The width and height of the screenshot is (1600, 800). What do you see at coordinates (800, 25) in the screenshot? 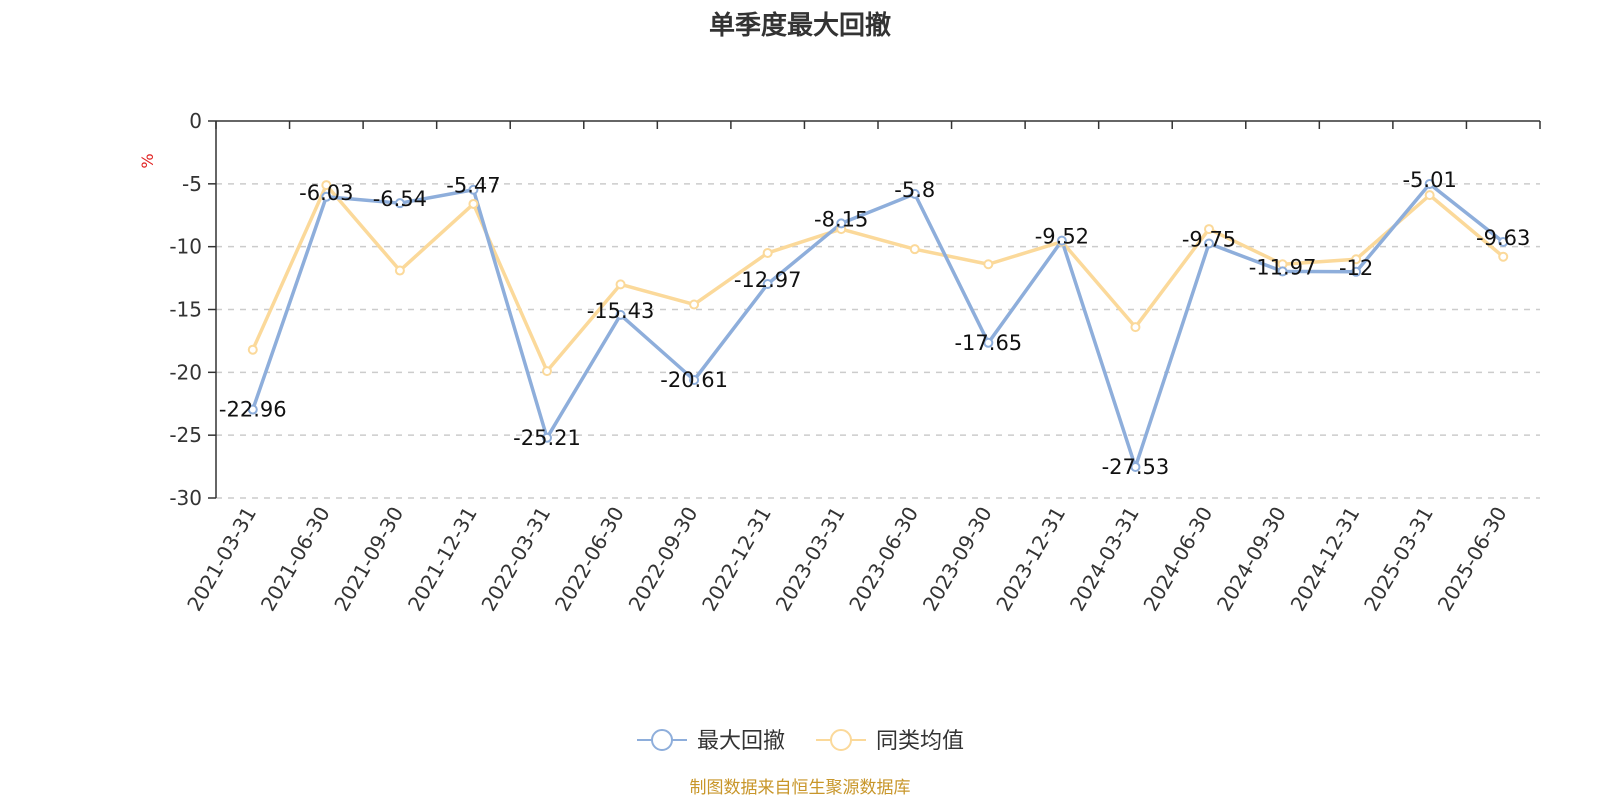
I see `chart-title: 单季度最大回撤` at bounding box center [800, 25].